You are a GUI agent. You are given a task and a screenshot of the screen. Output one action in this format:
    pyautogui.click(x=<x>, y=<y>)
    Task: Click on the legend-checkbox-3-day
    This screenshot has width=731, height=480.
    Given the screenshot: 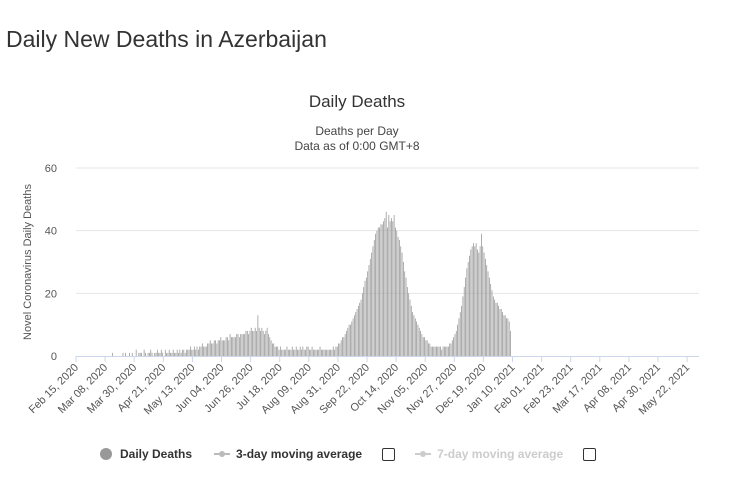 What is the action you would take?
    pyautogui.click(x=389, y=454)
    